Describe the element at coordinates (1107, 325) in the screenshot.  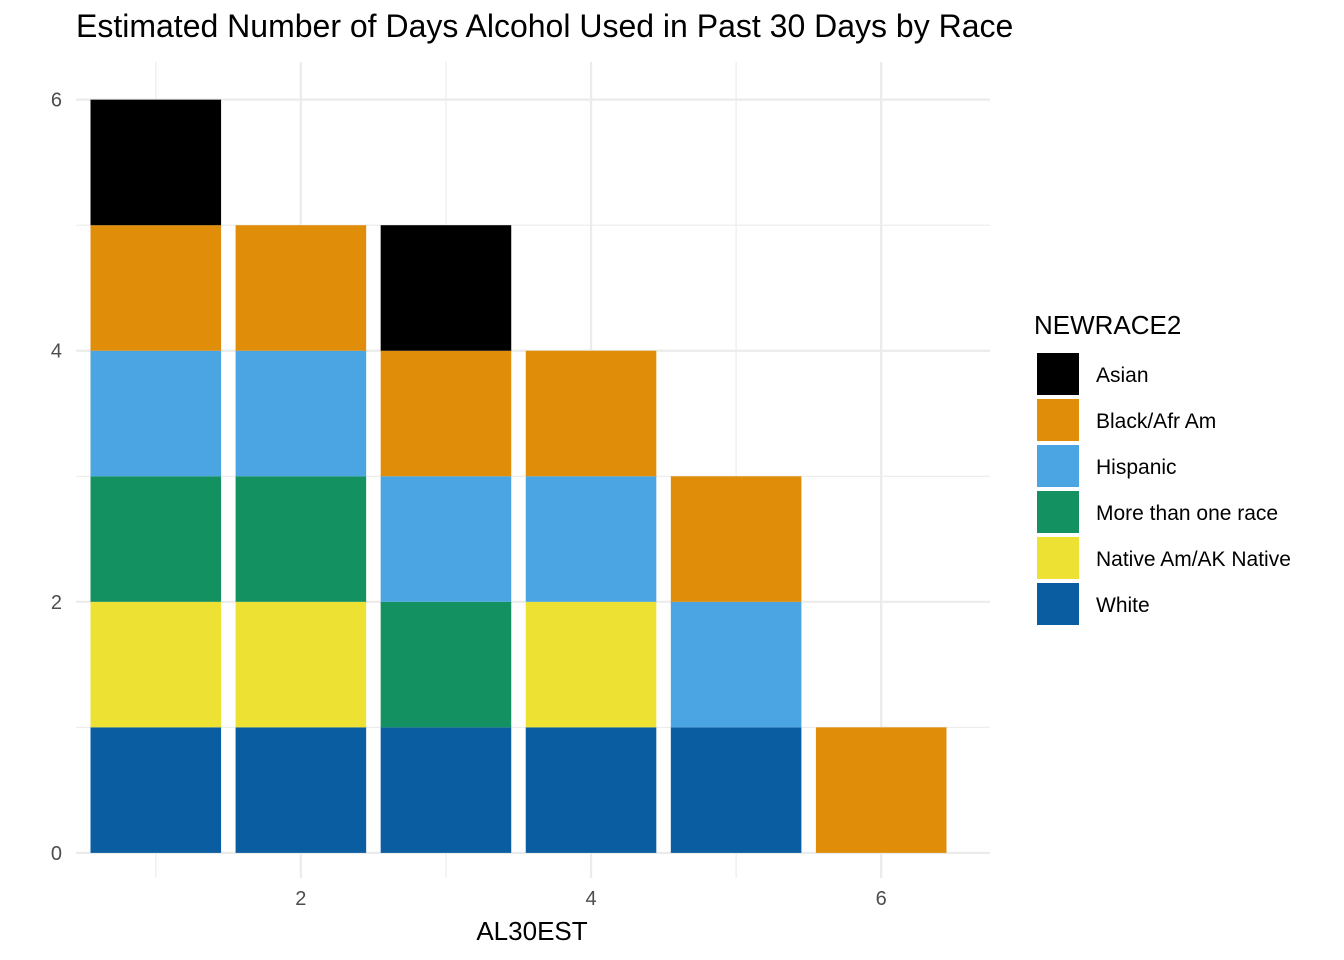
I see `legend-title: NEWRACE2` at that location.